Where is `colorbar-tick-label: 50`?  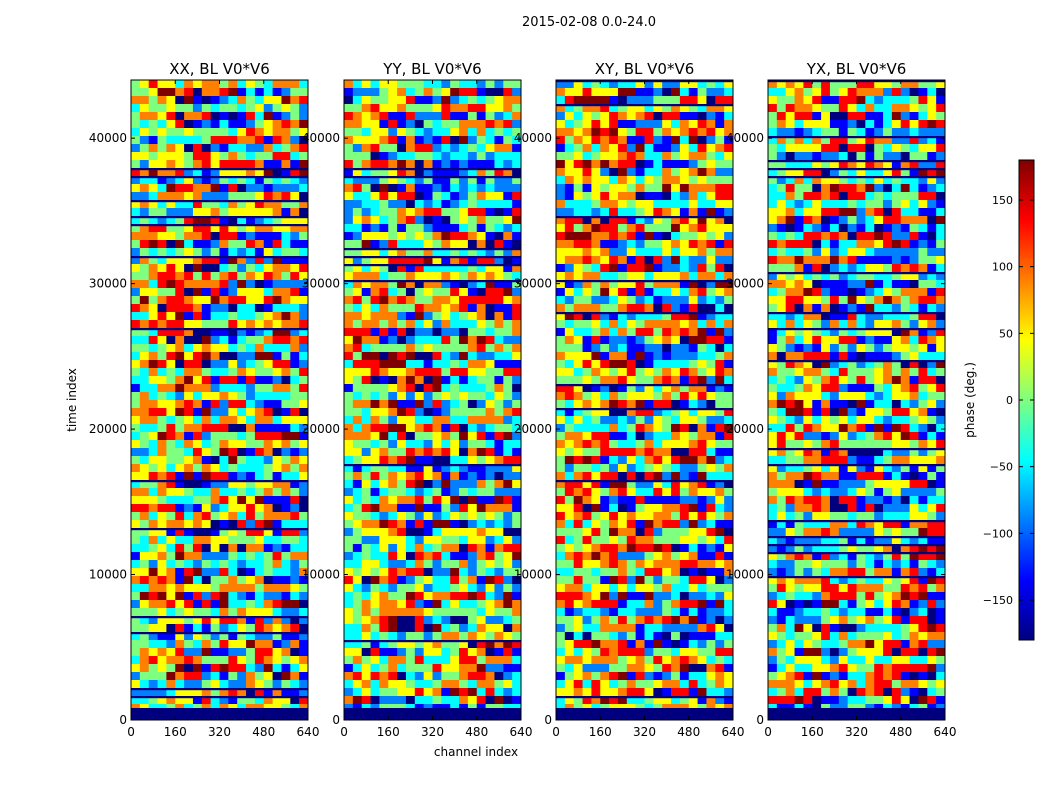
colorbar-tick-label: 50 is located at coordinates (1006, 333).